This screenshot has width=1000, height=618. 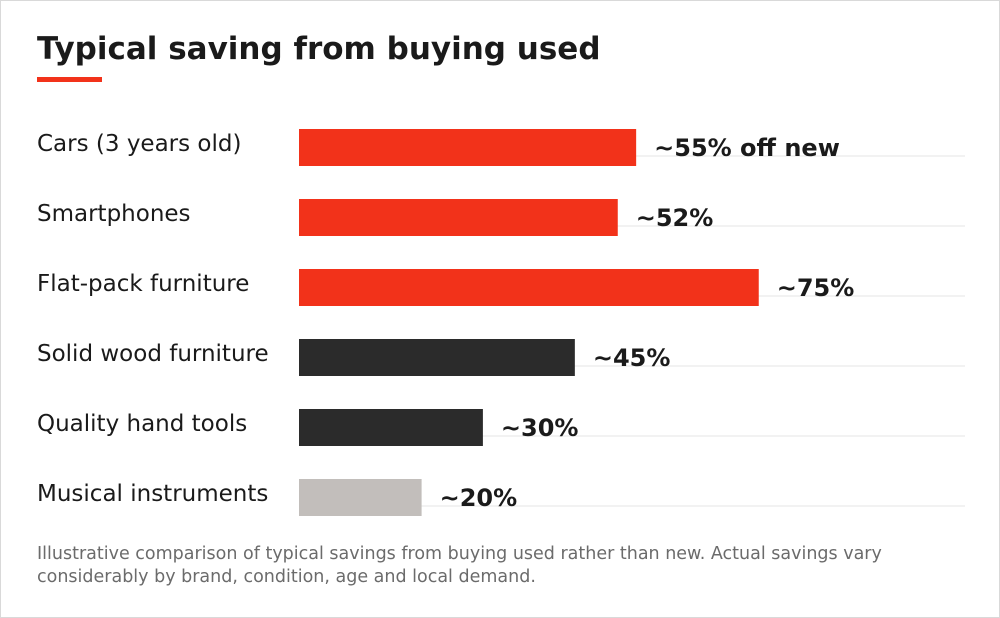 I want to click on category-label: Flat-pack furniture, so click(x=143, y=284).